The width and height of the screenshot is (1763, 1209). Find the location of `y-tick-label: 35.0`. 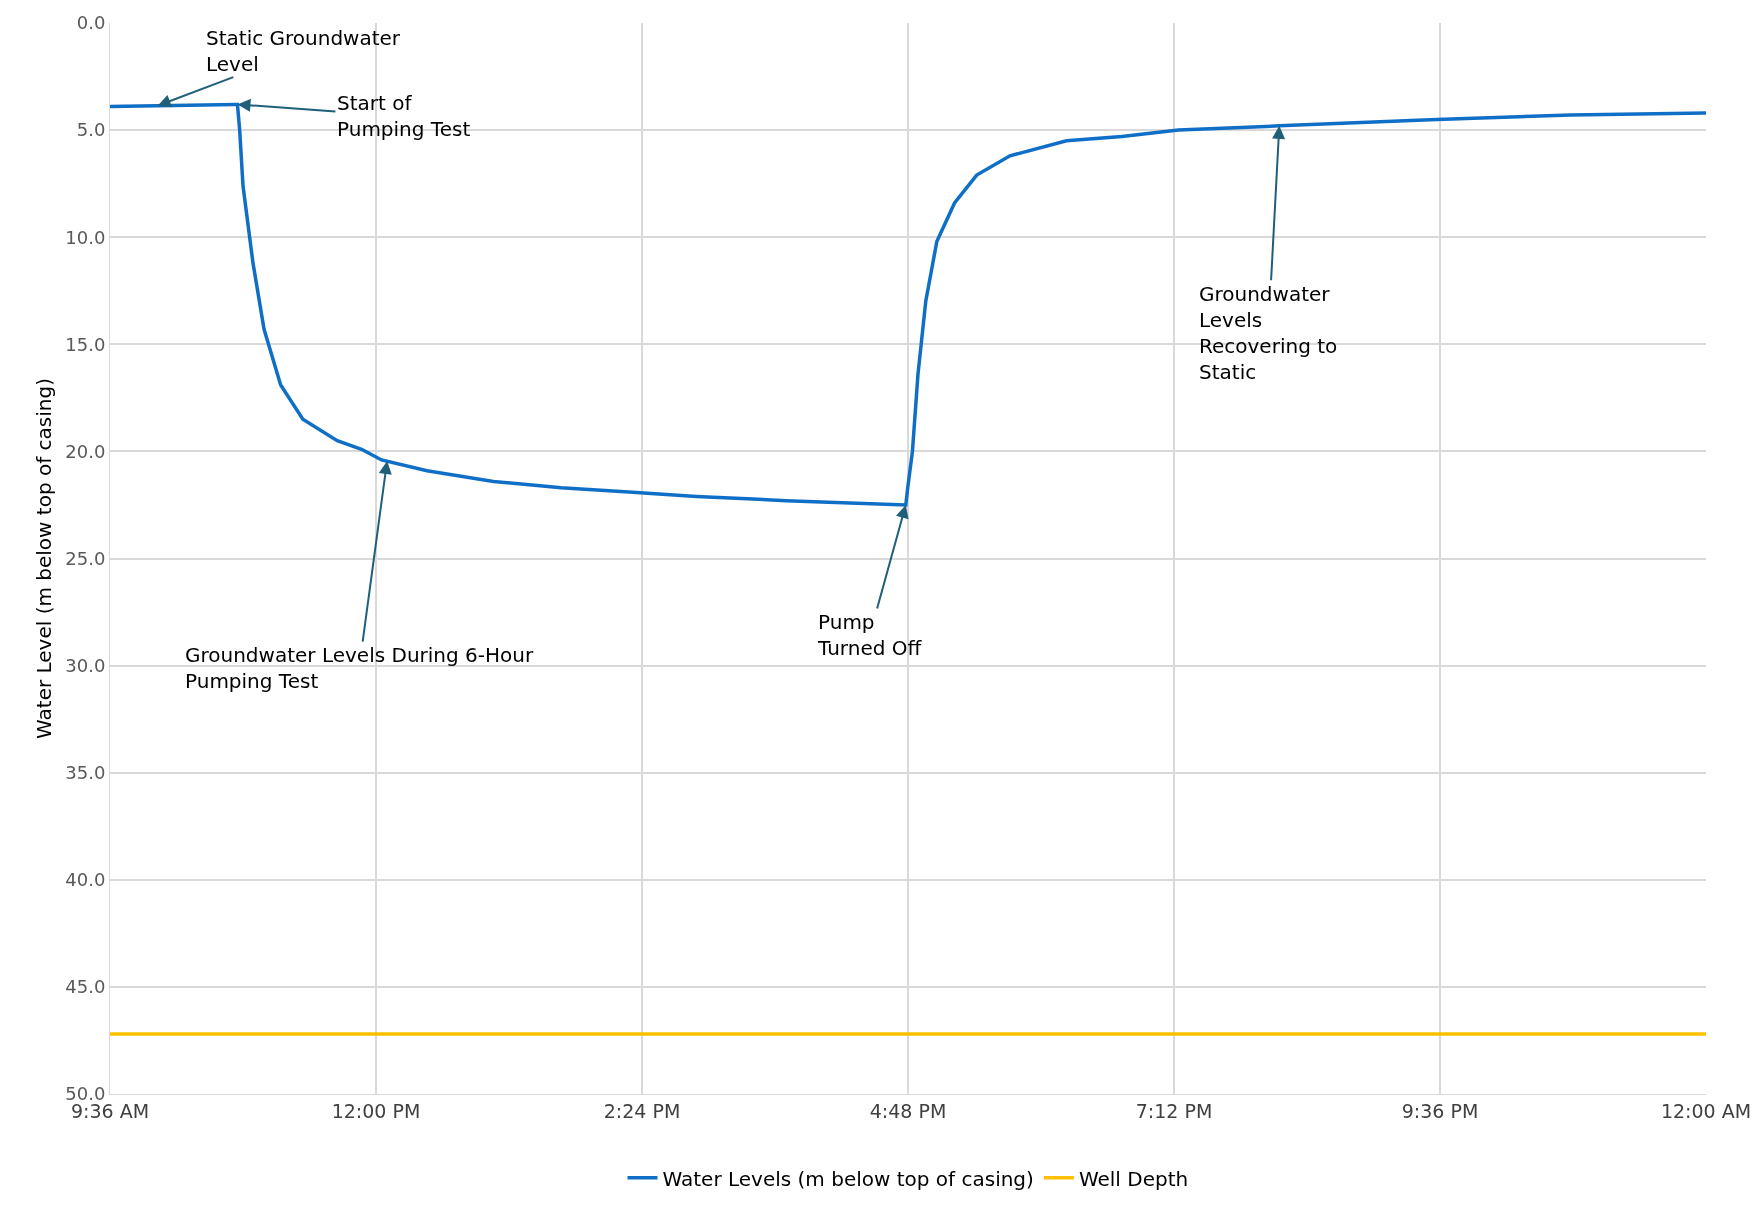

y-tick-label: 35.0 is located at coordinates (85, 772).